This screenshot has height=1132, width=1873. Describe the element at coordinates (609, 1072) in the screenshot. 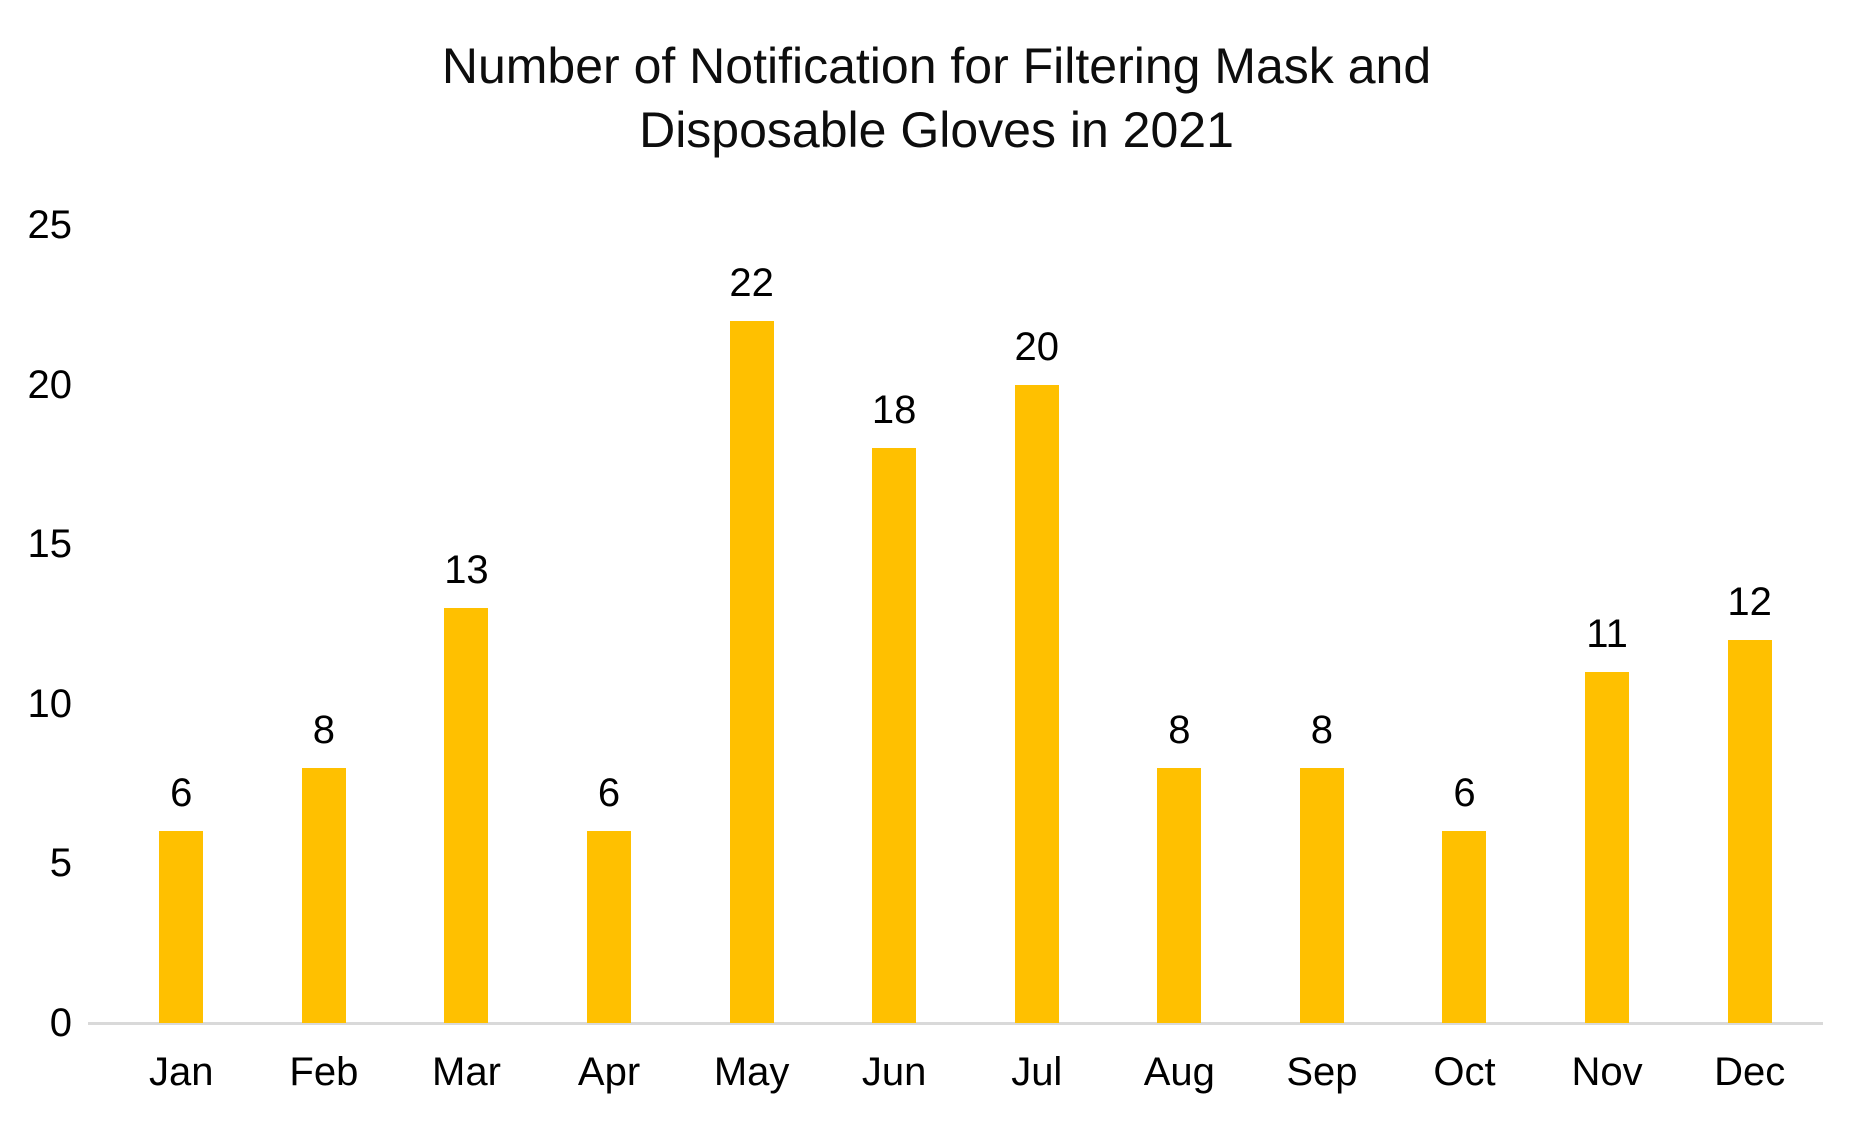

I see `x-tick-label: Apr` at that location.